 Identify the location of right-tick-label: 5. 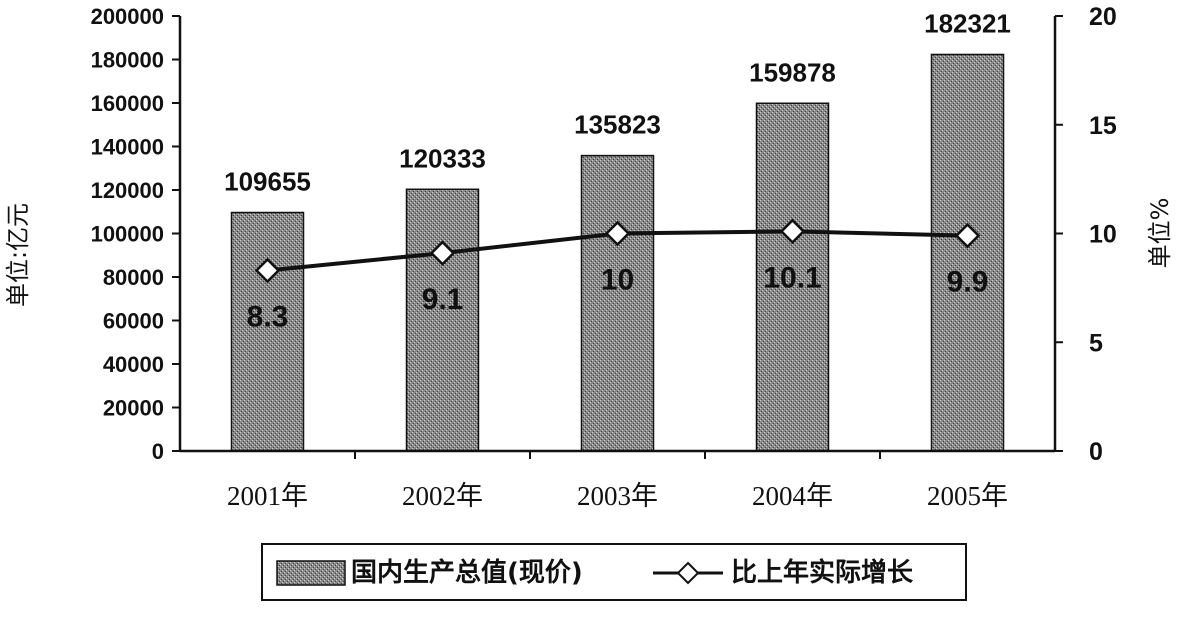
(1096, 343).